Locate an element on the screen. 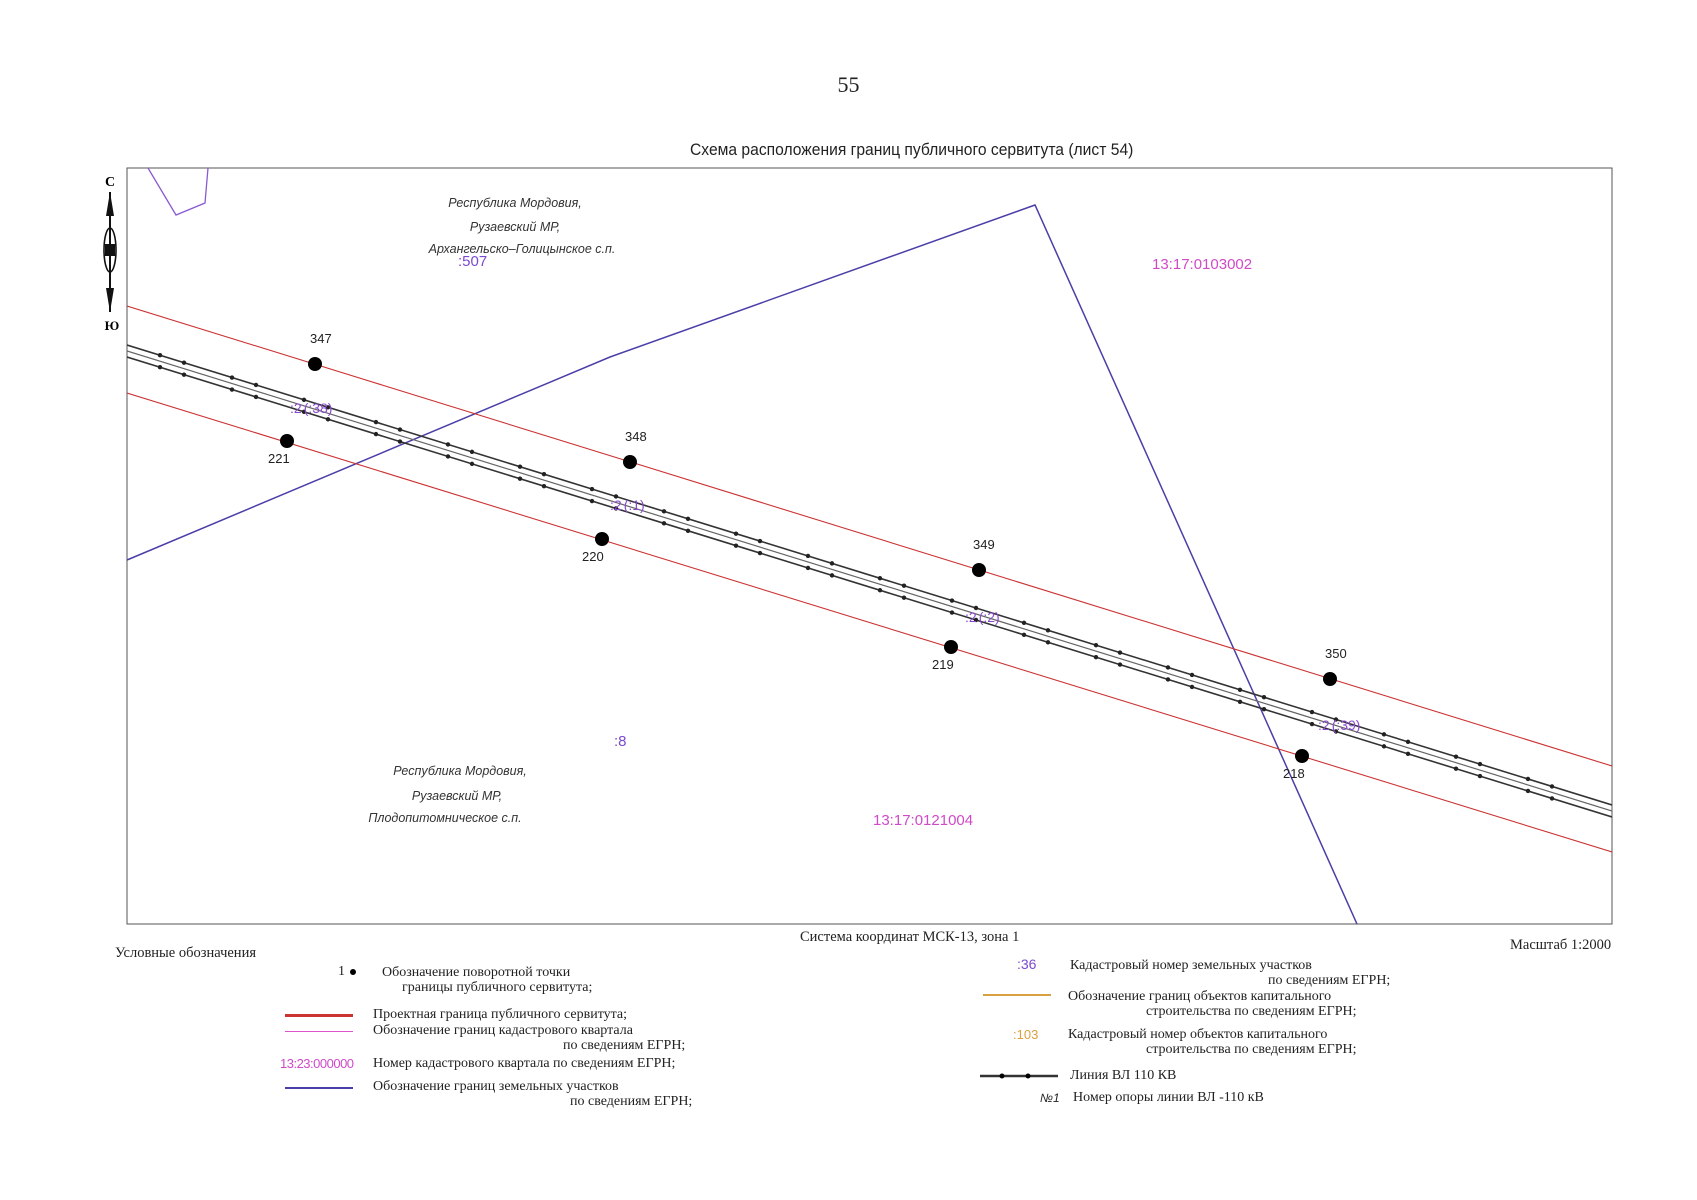 Image resolution: width=1697 pixels, height=1200 pixels. map-scale: Масштаб 1:2000 is located at coordinates (1561, 945).